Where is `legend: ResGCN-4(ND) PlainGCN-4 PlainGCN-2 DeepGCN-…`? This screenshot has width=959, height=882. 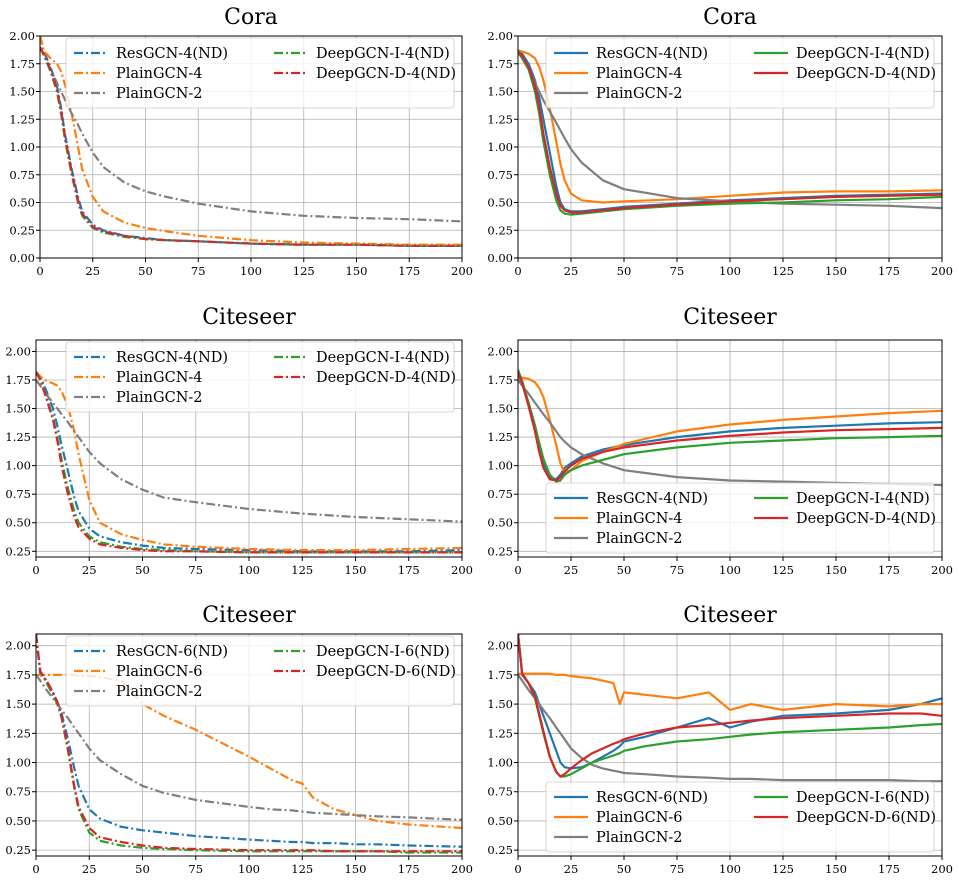
legend: ResGCN-4(ND) PlainGCN-4 PlainGCN-2 DeepGCN-… is located at coordinates (260, 377).